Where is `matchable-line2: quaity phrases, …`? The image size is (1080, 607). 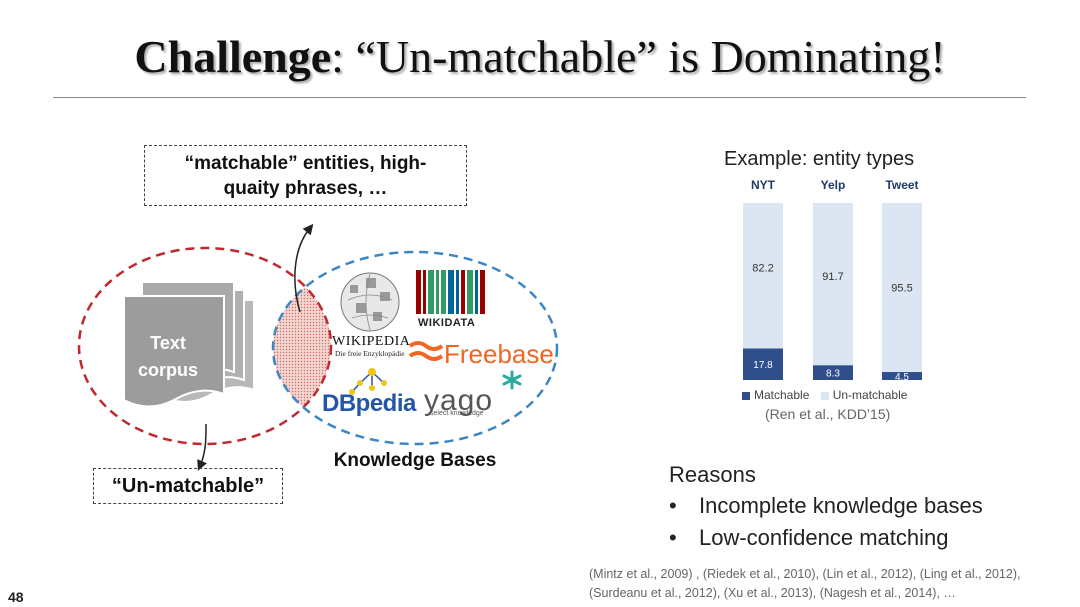 matchable-line2: quaity phrases, … is located at coordinates (305, 188).